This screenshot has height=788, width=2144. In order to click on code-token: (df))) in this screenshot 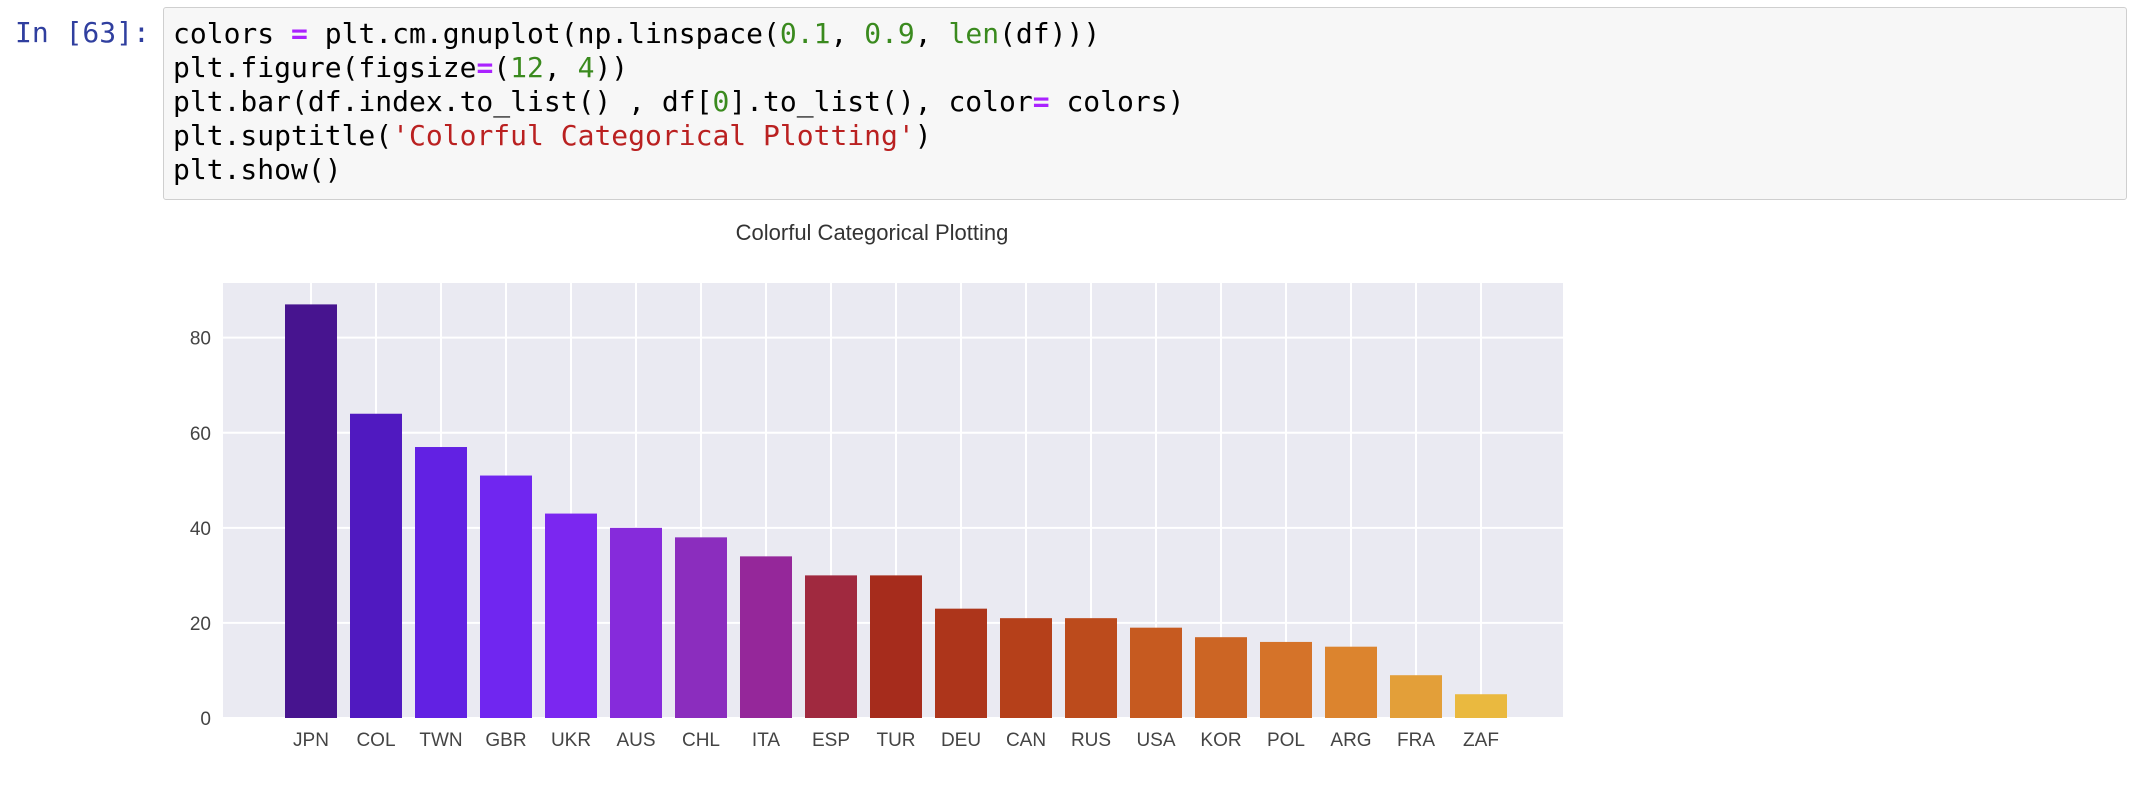, I will do `click(1050, 33)`.